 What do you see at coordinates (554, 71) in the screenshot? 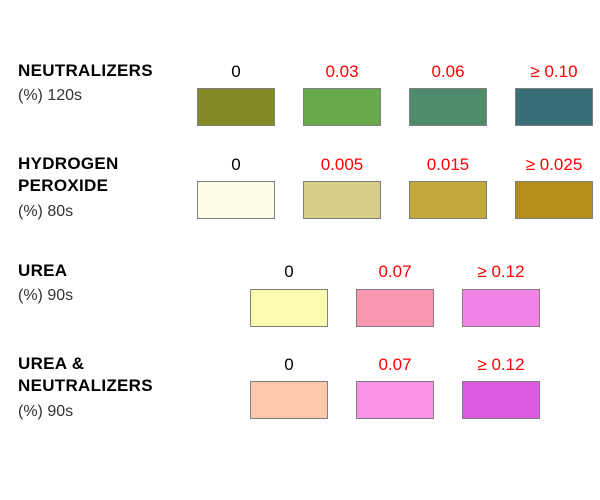
I see `level-label: ≥ 0.10` at bounding box center [554, 71].